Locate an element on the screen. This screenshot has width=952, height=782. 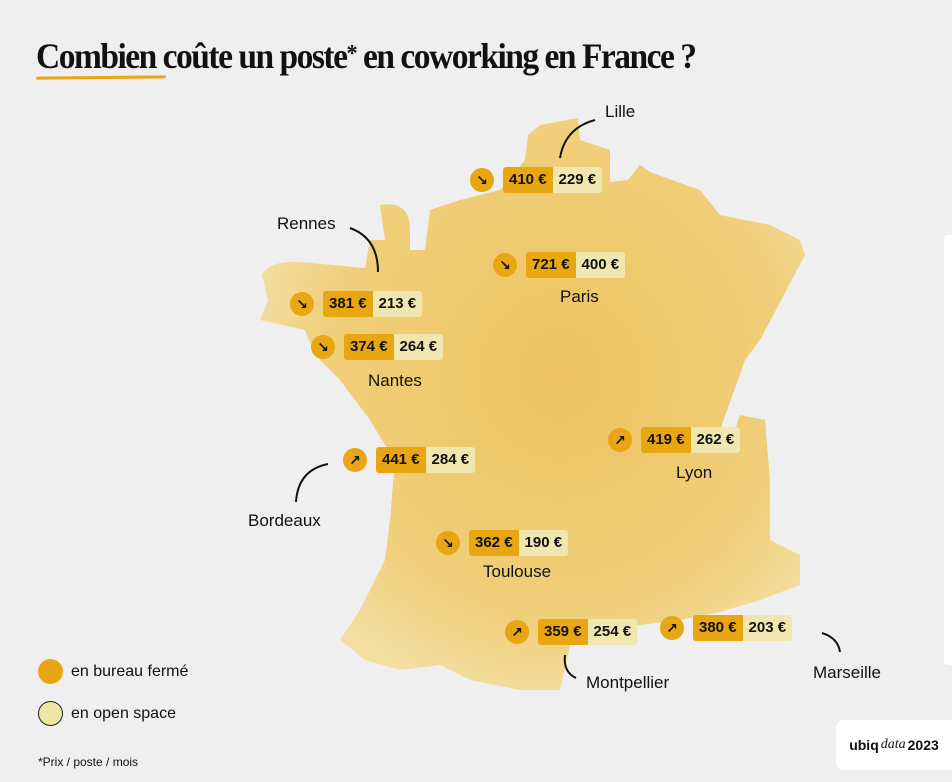
title-text: Combien coûte un poste is located at coordinates (192, 56).